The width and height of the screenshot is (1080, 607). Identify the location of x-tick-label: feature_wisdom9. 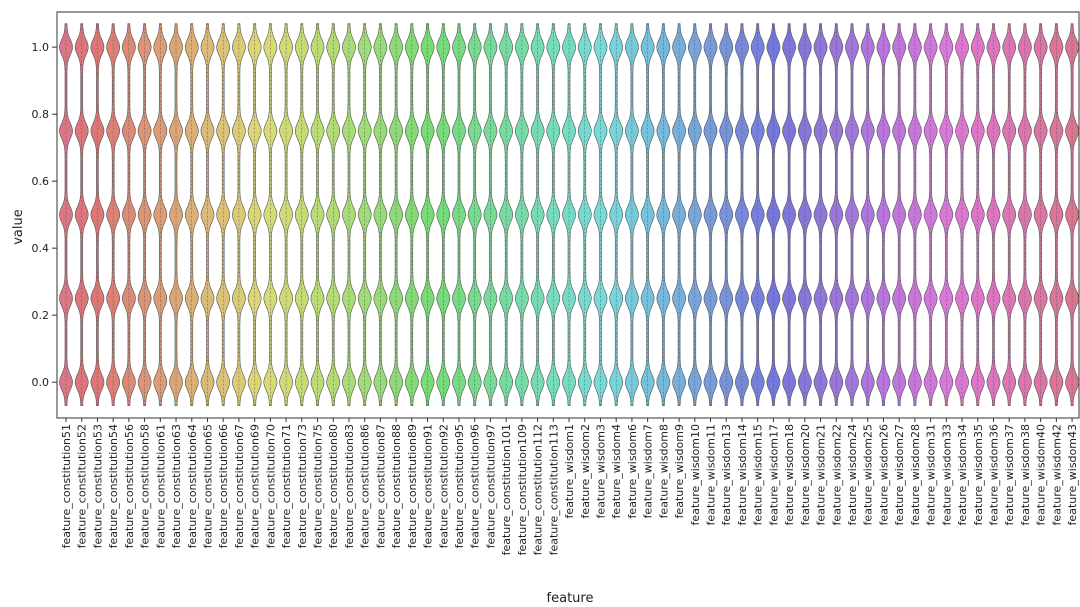
(679, 471).